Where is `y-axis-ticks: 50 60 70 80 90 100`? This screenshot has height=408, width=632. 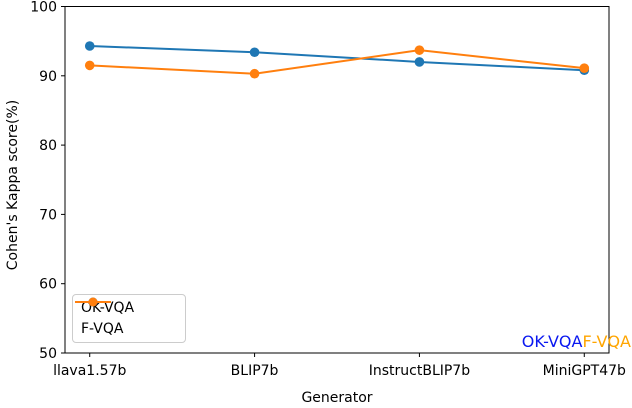 y-axis-ticks: 50 60 70 80 90 100 is located at coordinates (47, 181).